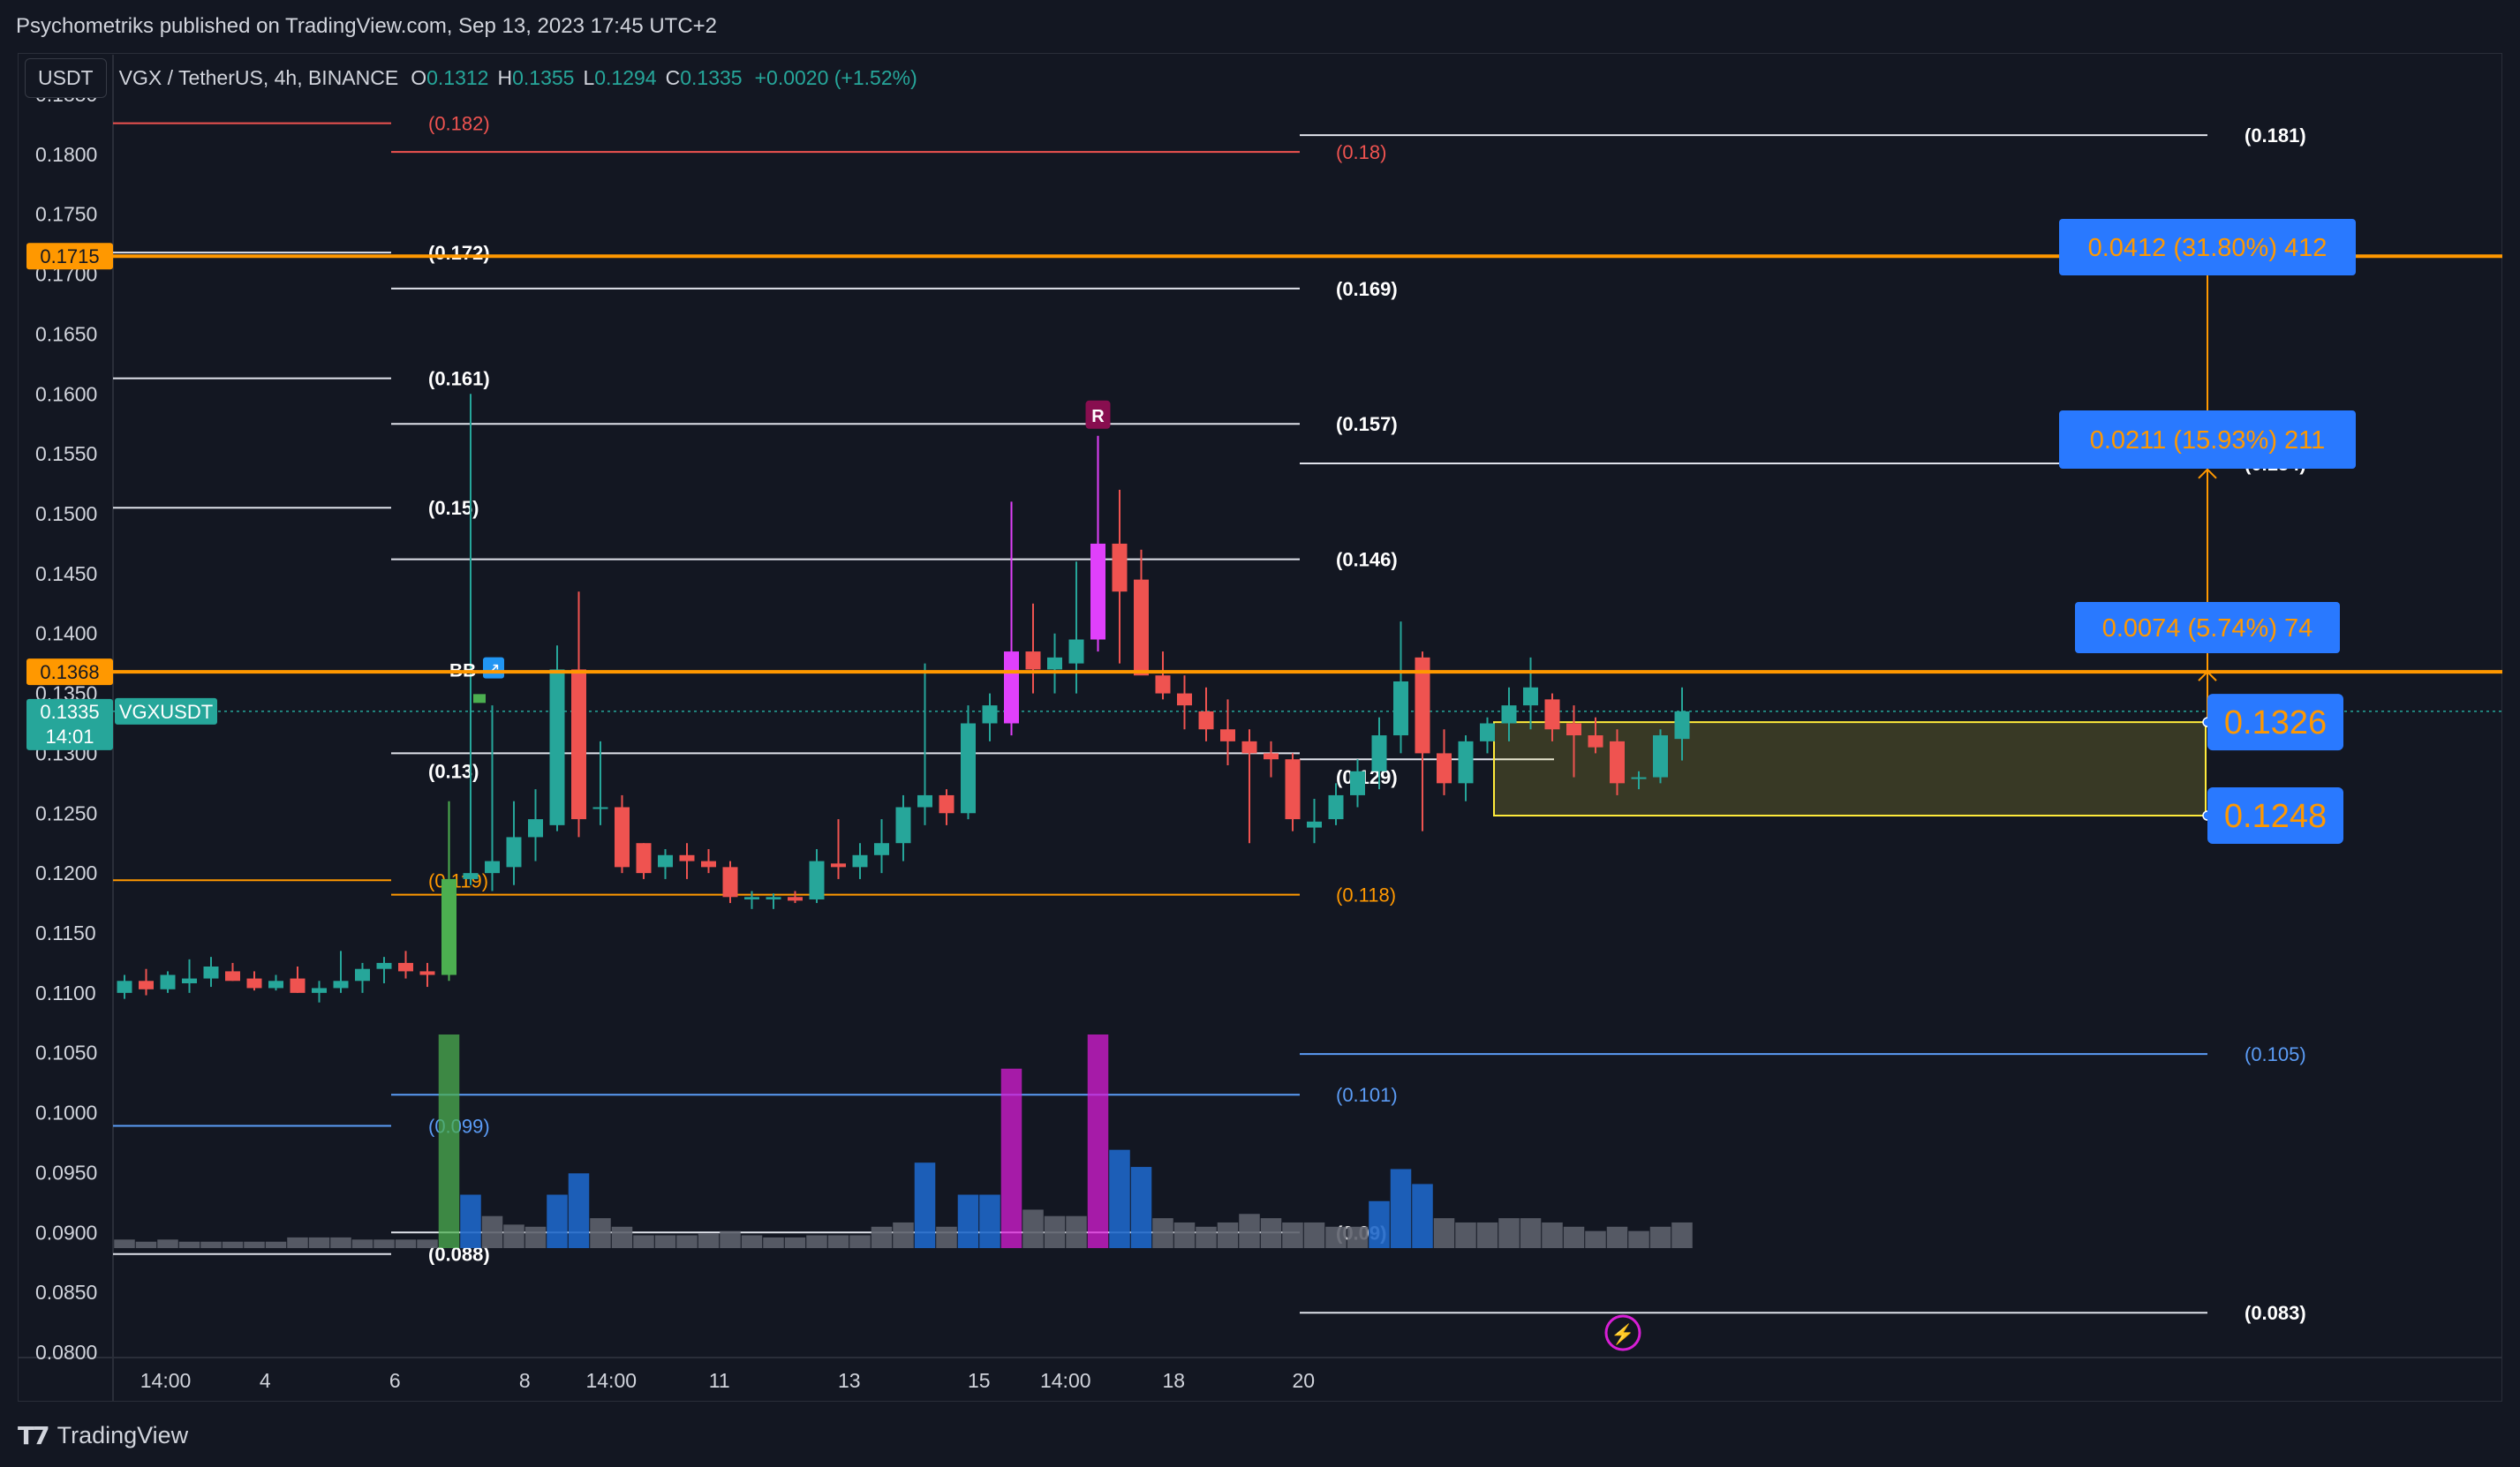 The height and width of the screenshot is (1467, 2520). Describe the element at coordinates (1367, 777) in the screenshot. I see `projection-level-label: (0.129)` at that location.